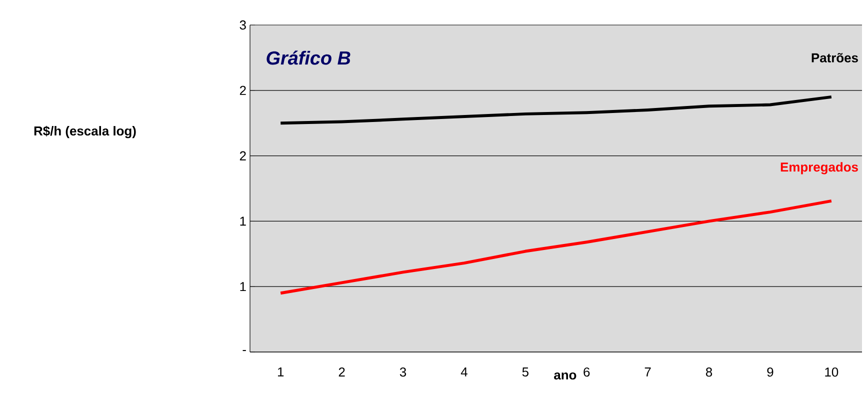 Image resolution: width=866 pixels, height=401 pixels. What do you see at coordinates (464, 371) in the screenshot?
I see `x-tick-label: 4` at bounding box center [464, 371].